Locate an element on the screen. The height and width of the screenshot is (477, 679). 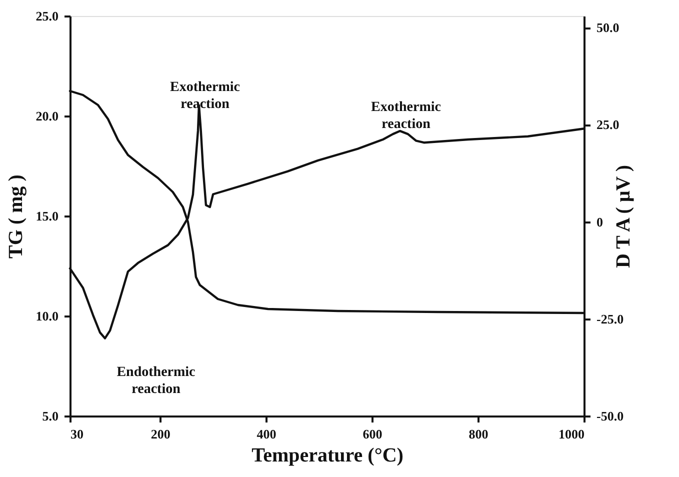
x-tick-label: 400 is located at coordinates (266, 434).